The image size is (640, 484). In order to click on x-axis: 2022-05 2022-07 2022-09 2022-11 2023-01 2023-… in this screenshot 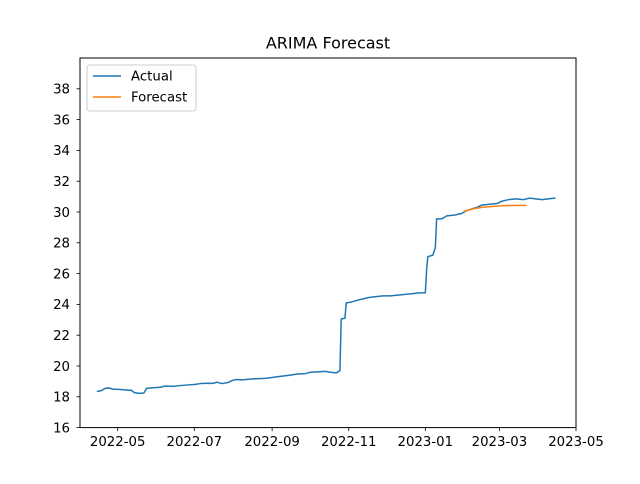, I will do `click(347, 438)`.